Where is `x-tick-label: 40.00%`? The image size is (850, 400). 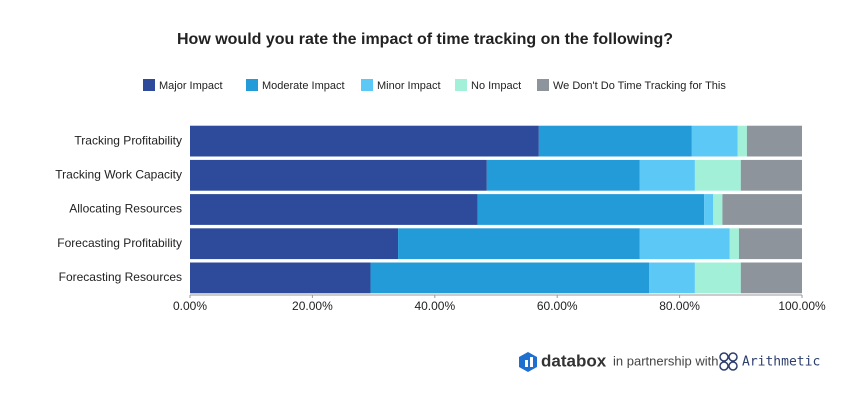 x-tick-label: 40.00% is located at coordinates (434, 306).